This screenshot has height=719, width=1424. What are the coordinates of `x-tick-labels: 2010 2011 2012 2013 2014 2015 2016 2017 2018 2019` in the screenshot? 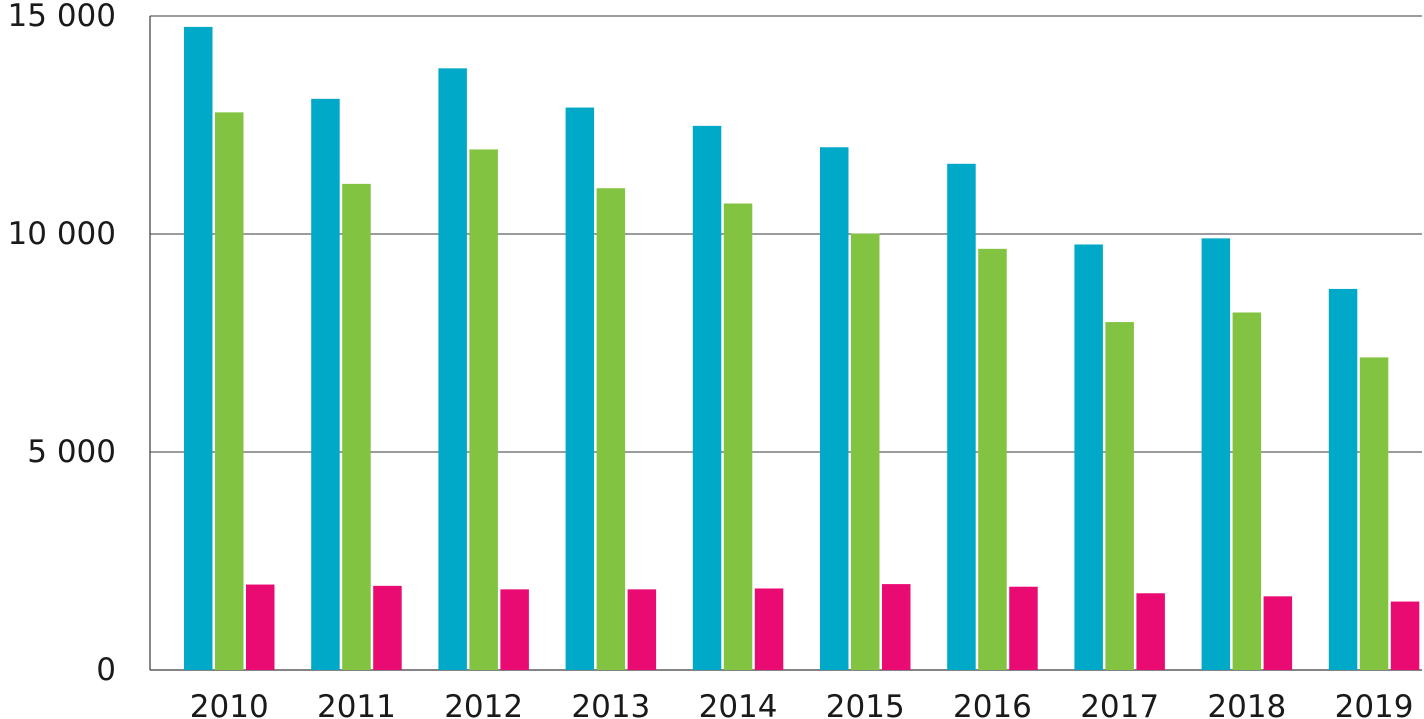 It's located at (802, 704).